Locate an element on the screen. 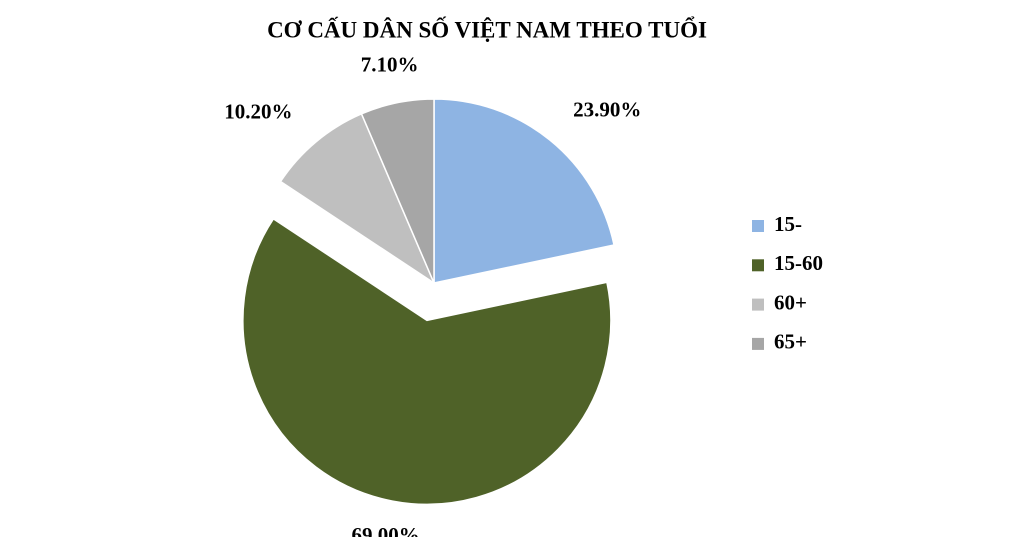 Image resolution: width=1020 pixels, height=537 pixels. legend-label: 15-60 is located at coordinates (798, 263).